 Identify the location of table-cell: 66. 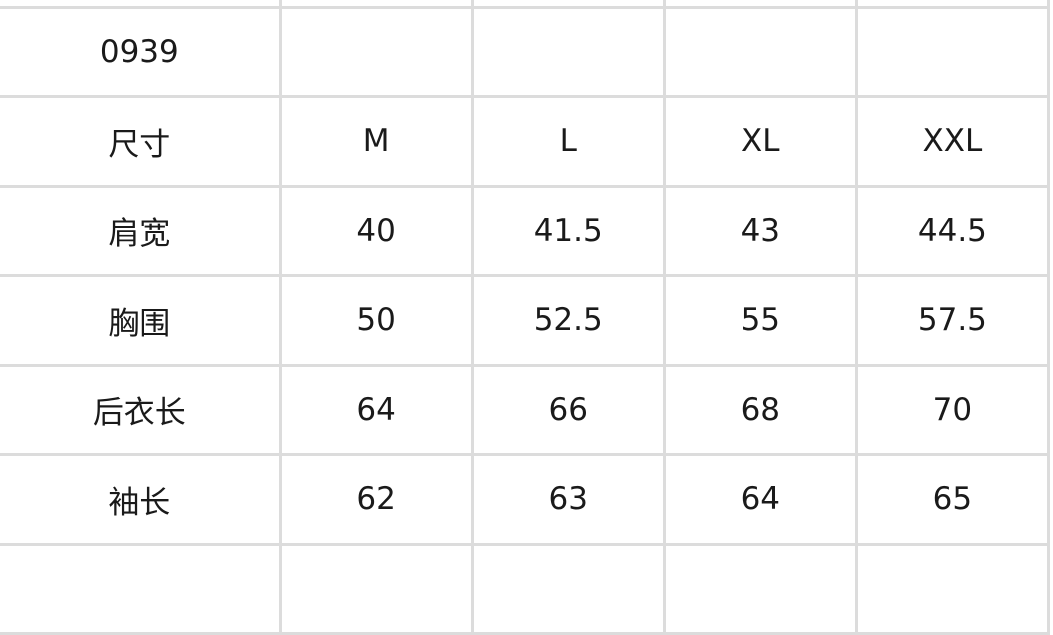
(568, 409).